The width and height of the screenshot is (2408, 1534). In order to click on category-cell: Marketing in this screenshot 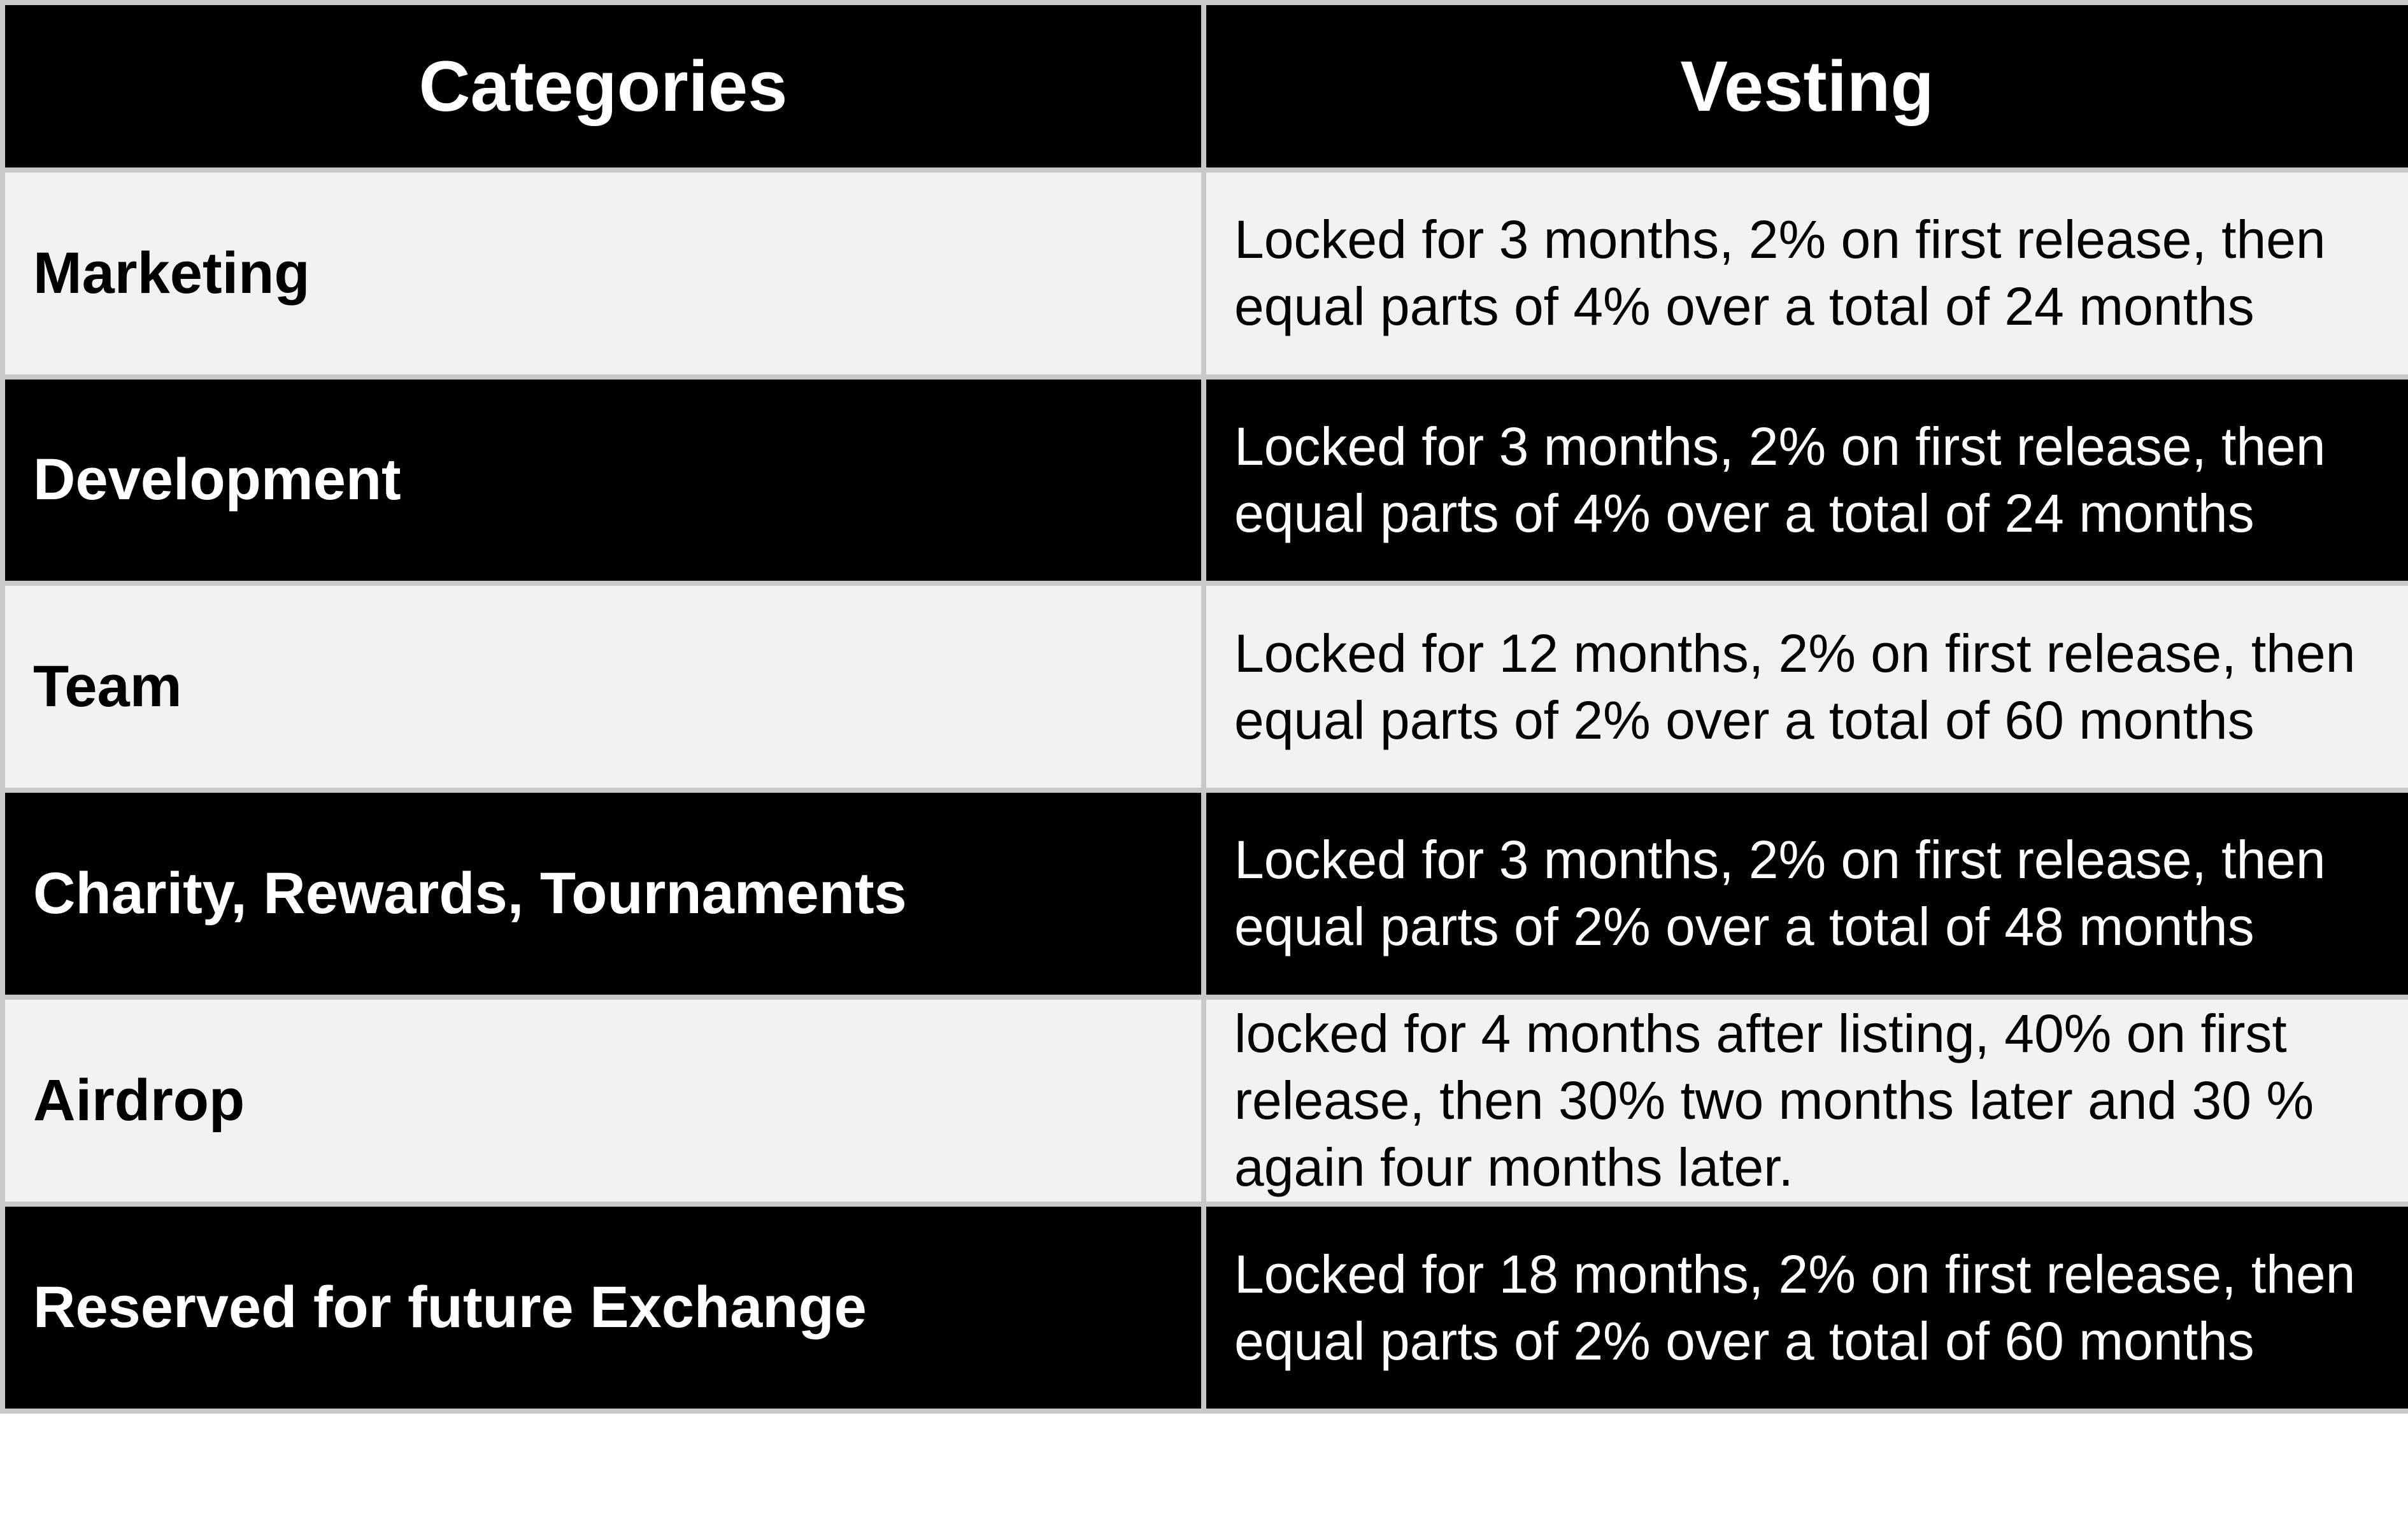, I will do `click(603, 273)`.